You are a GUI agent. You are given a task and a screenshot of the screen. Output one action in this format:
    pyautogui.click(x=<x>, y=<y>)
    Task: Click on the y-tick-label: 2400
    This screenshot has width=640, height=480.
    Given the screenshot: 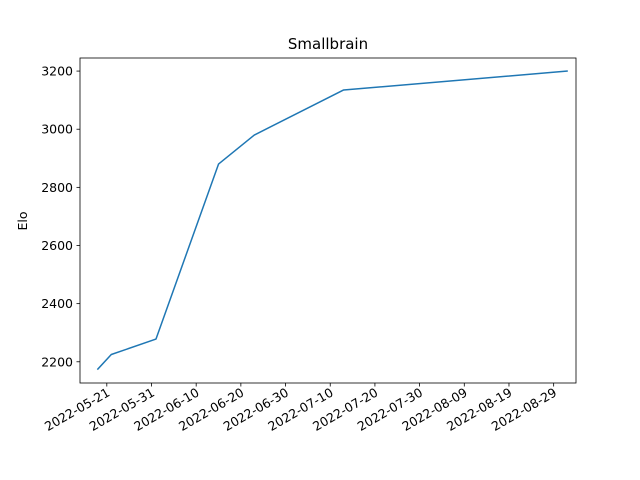 What is the action you would take?
    pyautogui.click(x=57, y=303)
    